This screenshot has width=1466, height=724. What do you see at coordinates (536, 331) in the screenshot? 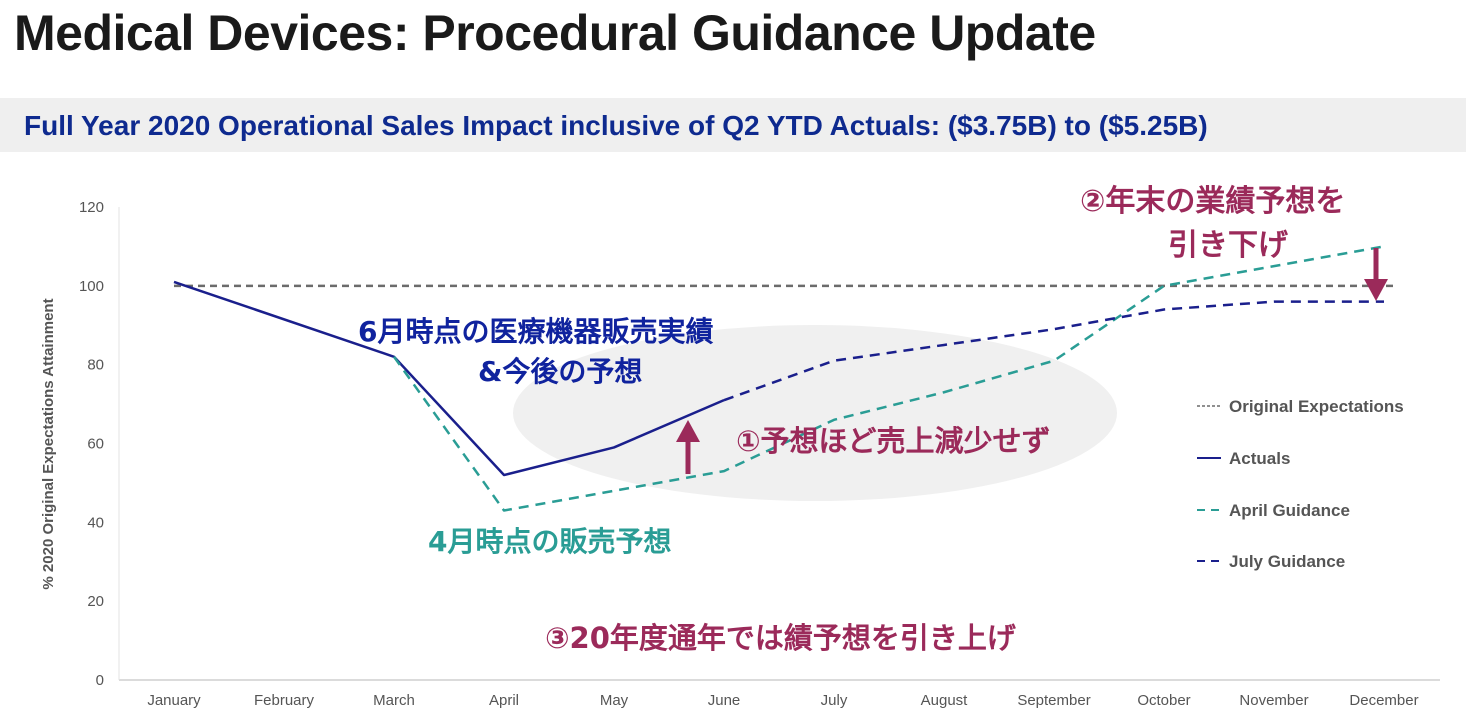
I see `annotation-june-line1: 6月時点の医療機器販売実績` at bounding box center [536, 331].